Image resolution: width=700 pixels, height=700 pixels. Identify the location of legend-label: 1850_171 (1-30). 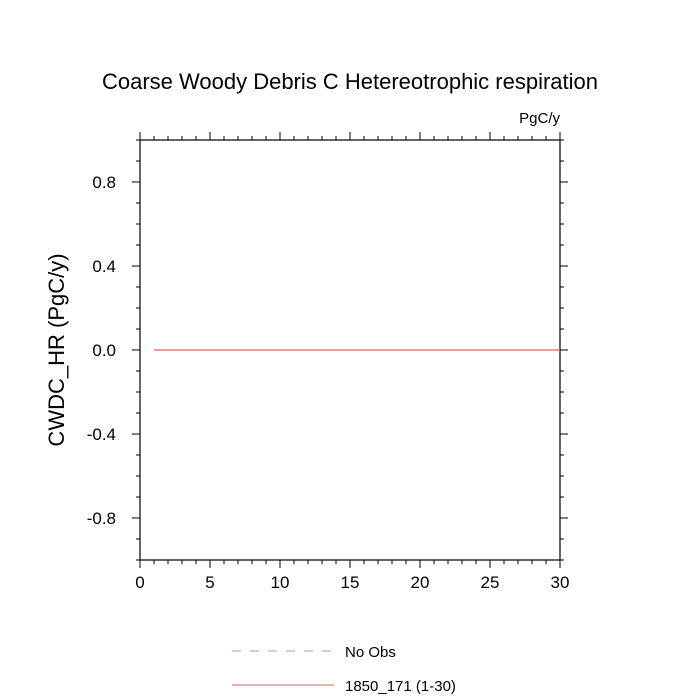
(400, 686).